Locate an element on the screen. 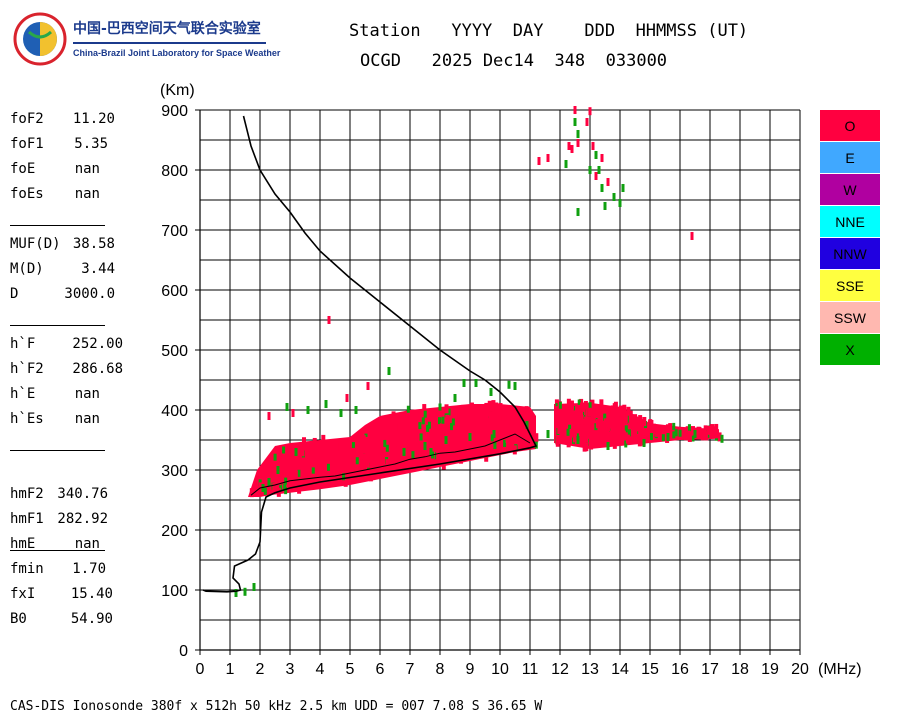 The height and width of the screenshot is (720, 900). x-tick-label: 9 is located at coordinates (470, 669).